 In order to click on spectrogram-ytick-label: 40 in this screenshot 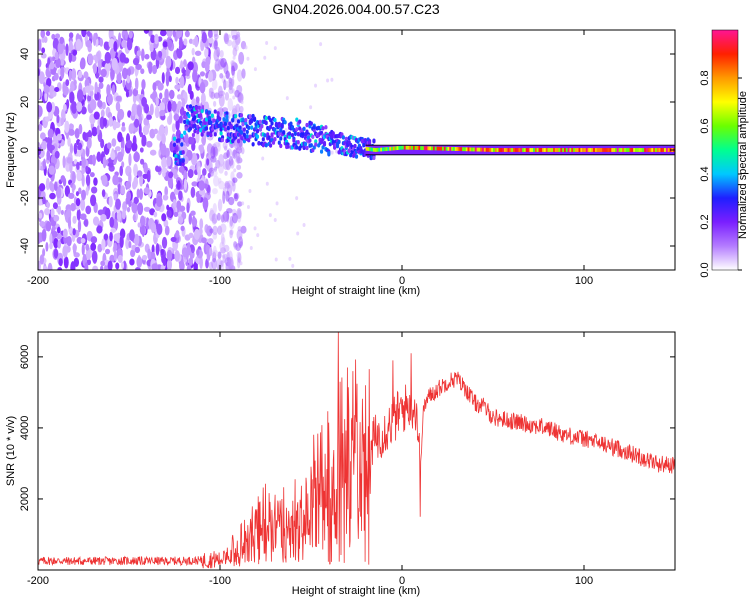, I will do `click(25, 54)`.